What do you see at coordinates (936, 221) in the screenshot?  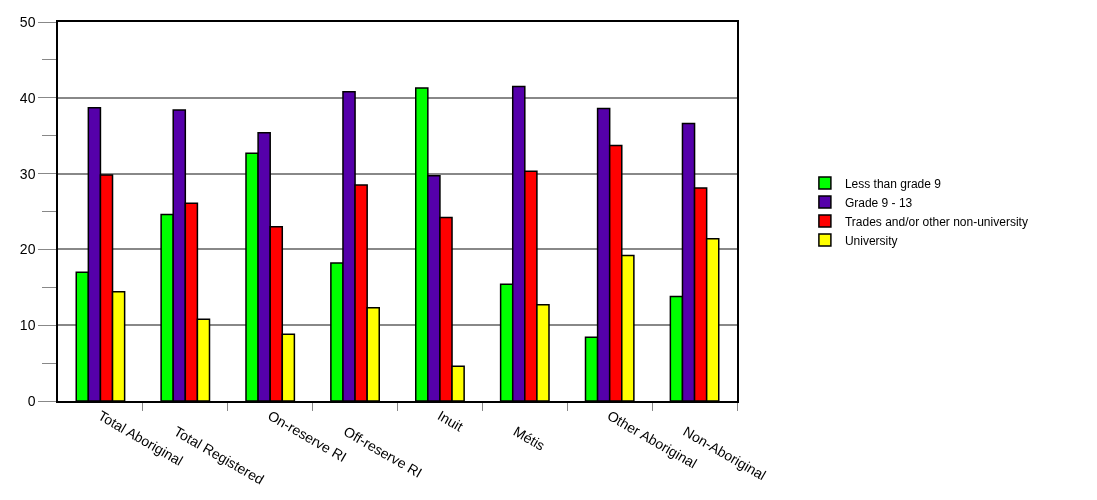 I see `legend-label: Trades and/or other non-university` at bounding box center [936, 221].